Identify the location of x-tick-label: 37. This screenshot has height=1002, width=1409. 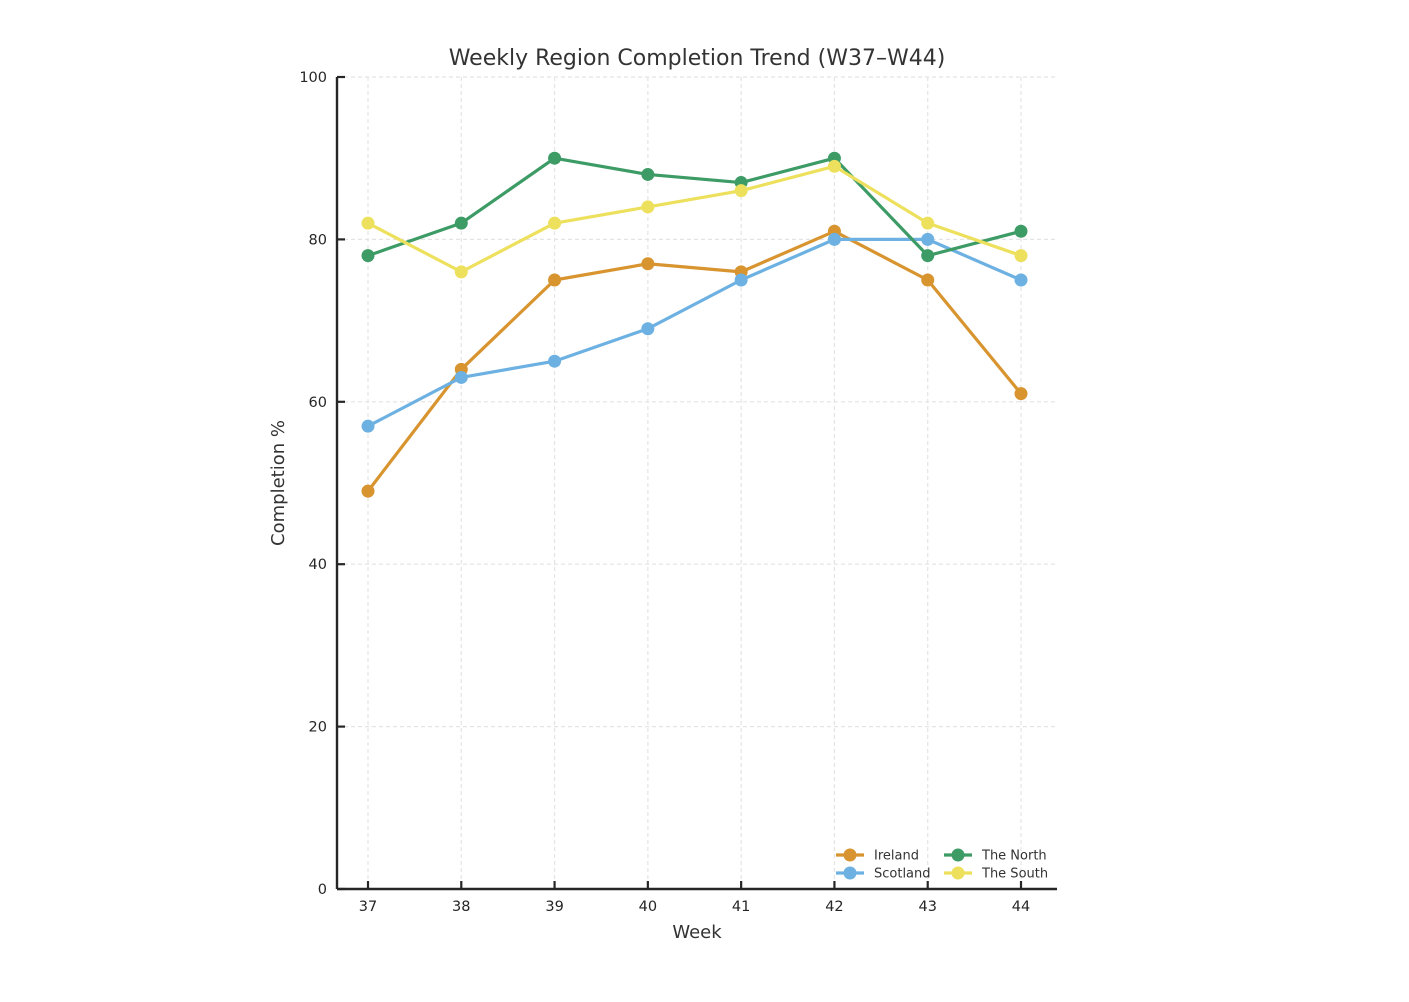
(368, 907).